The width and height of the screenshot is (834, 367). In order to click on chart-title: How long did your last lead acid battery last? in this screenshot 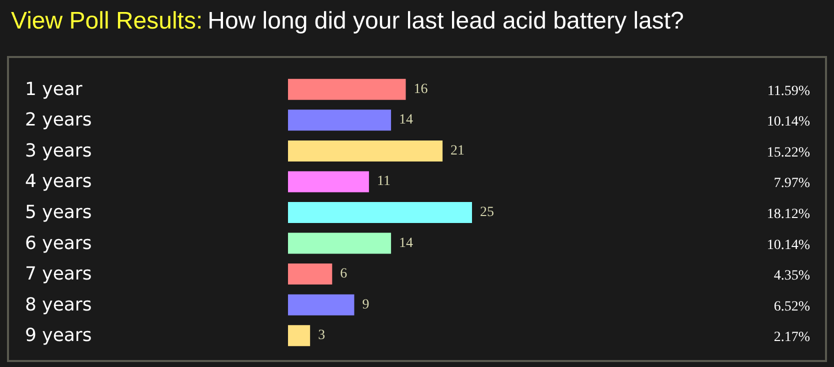, I will do `click(446, 21)`.